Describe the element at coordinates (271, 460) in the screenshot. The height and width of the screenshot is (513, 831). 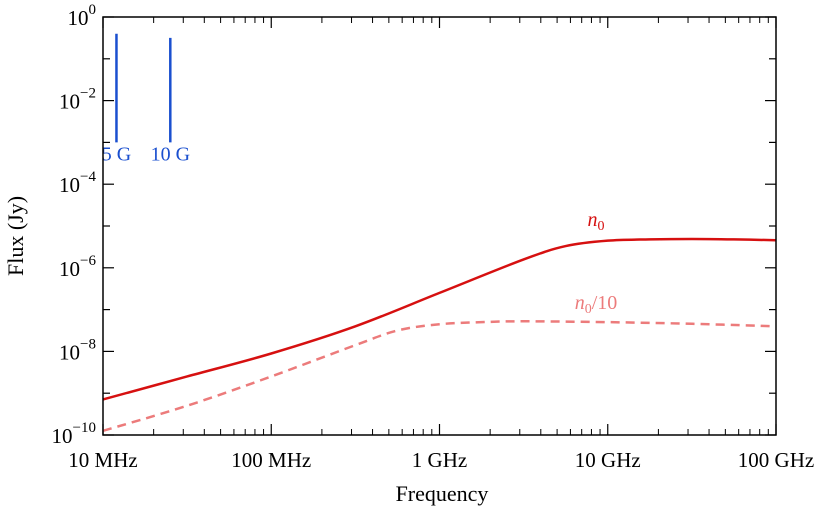
I see `x-tick-label: 100 MHz` at that location.